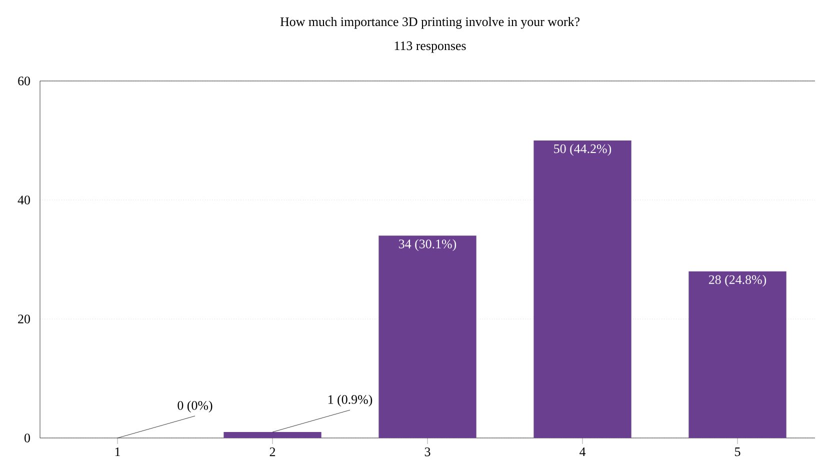 Image resolution: width=822 pixels, height=466 pixels. I want to click on data-label: 50 (44.2%), so click(583, 150).